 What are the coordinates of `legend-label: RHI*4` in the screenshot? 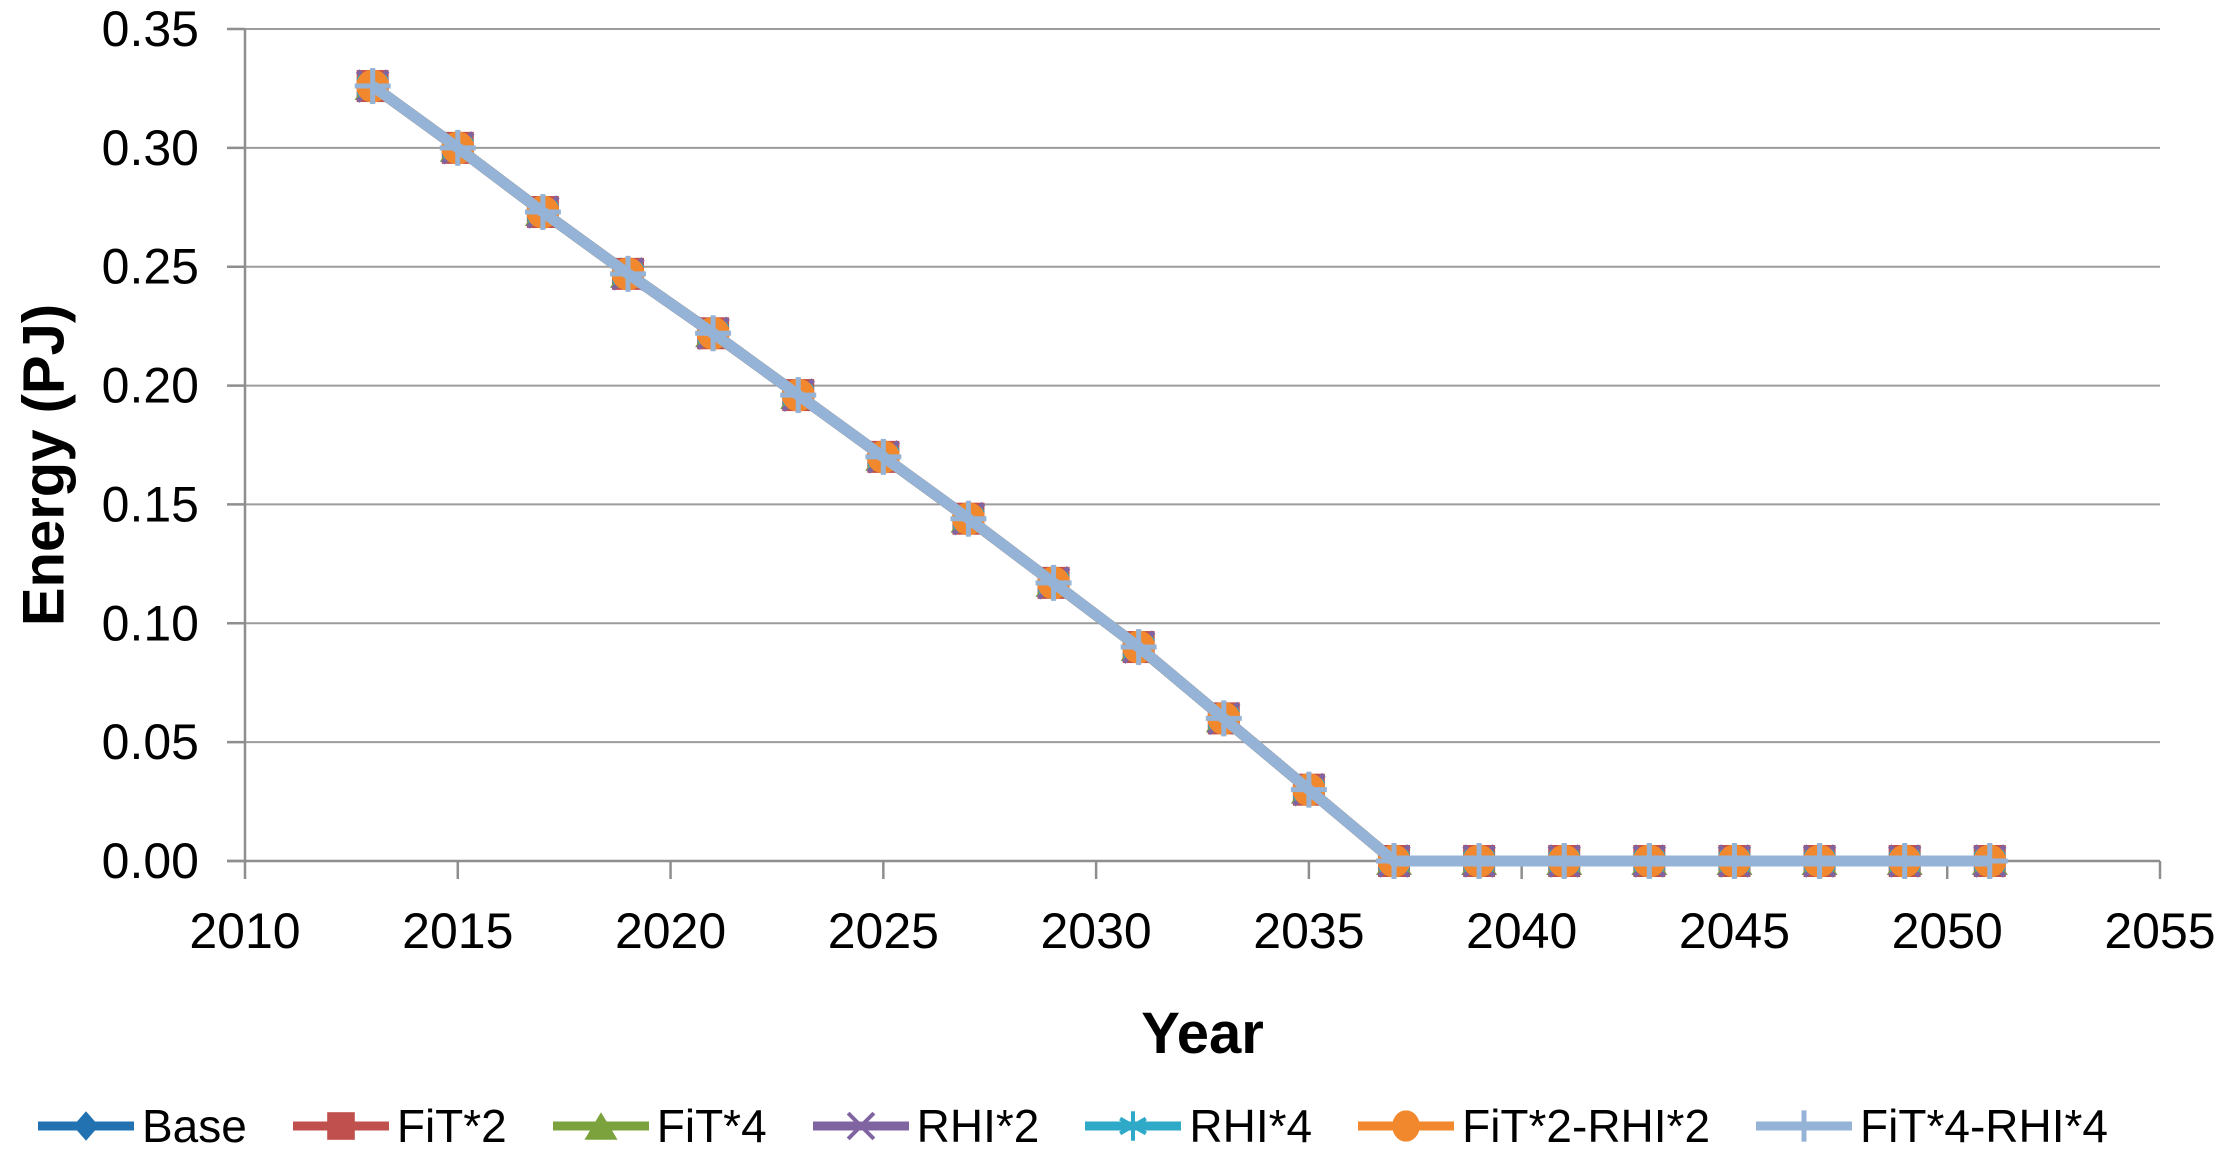 It's located at (1251, 1126).